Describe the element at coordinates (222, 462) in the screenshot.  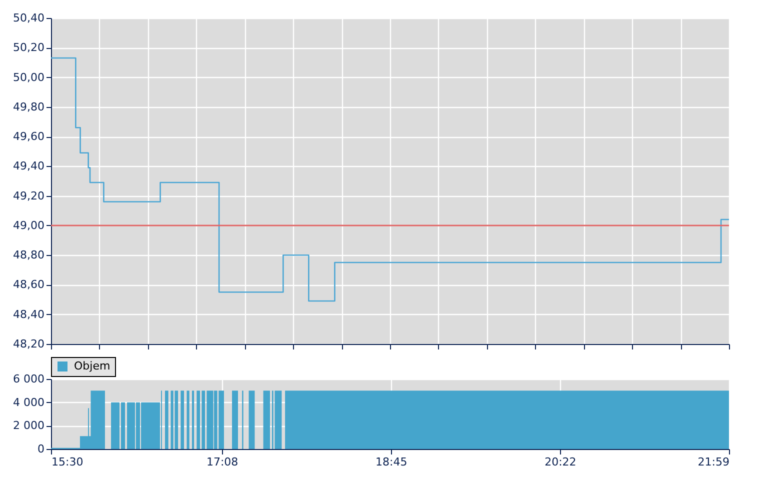
I see `x-tick-label: 17:08` at that location.